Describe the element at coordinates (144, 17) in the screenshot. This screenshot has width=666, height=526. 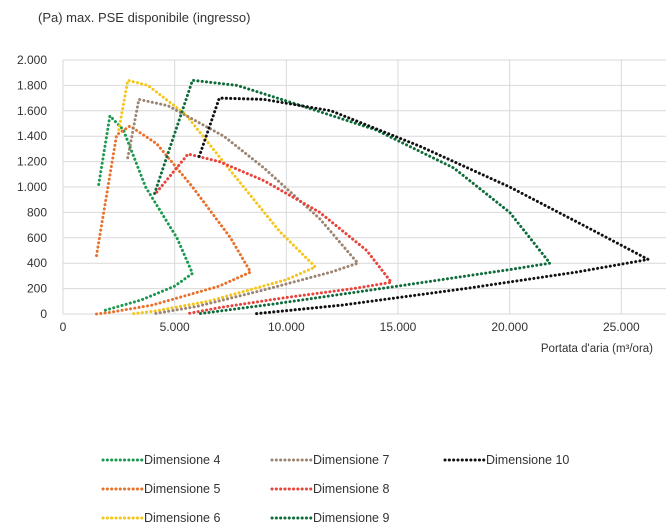
I see `chart-title: (Pa) max. PSE disponibile (ingresso)` at that location.